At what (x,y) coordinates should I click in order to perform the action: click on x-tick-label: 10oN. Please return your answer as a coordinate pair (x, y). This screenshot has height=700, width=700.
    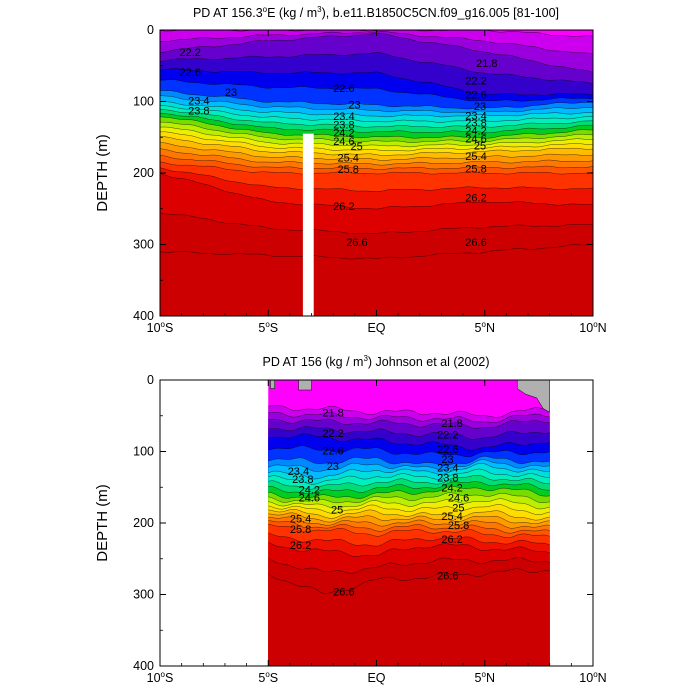
    Looking at the image, I should click on (592, 327).